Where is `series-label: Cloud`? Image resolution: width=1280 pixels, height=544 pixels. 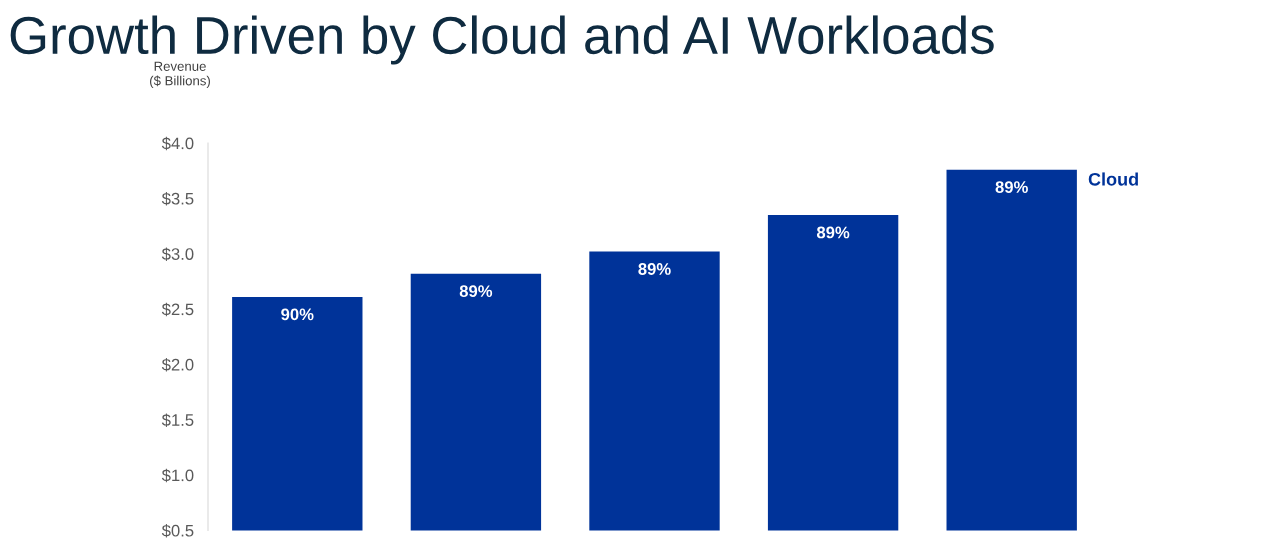 series-label: Cloud is located at coordinates (1113, 179).